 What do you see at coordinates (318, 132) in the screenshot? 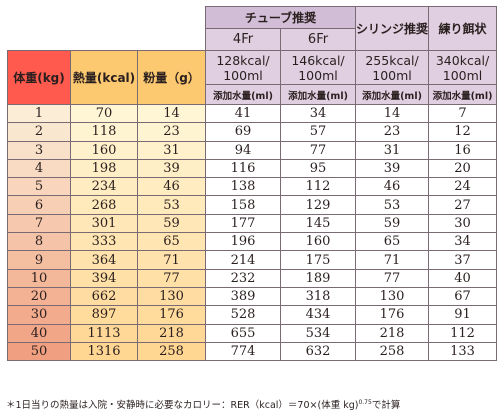
I see `cell-w146: 57` at bounding box center [318, 132].